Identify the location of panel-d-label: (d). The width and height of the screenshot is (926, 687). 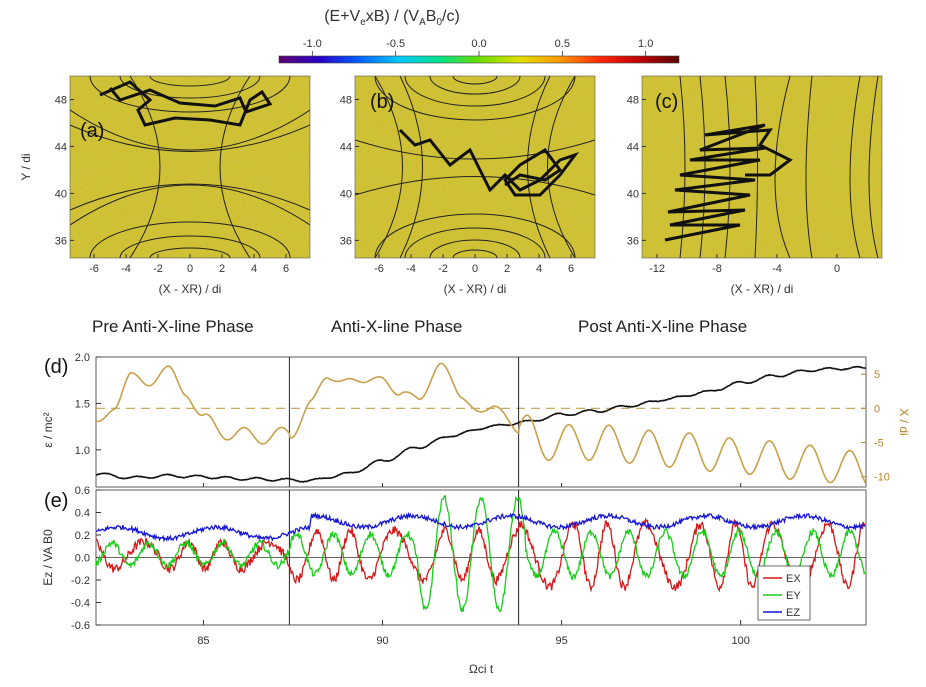
(56, 367).